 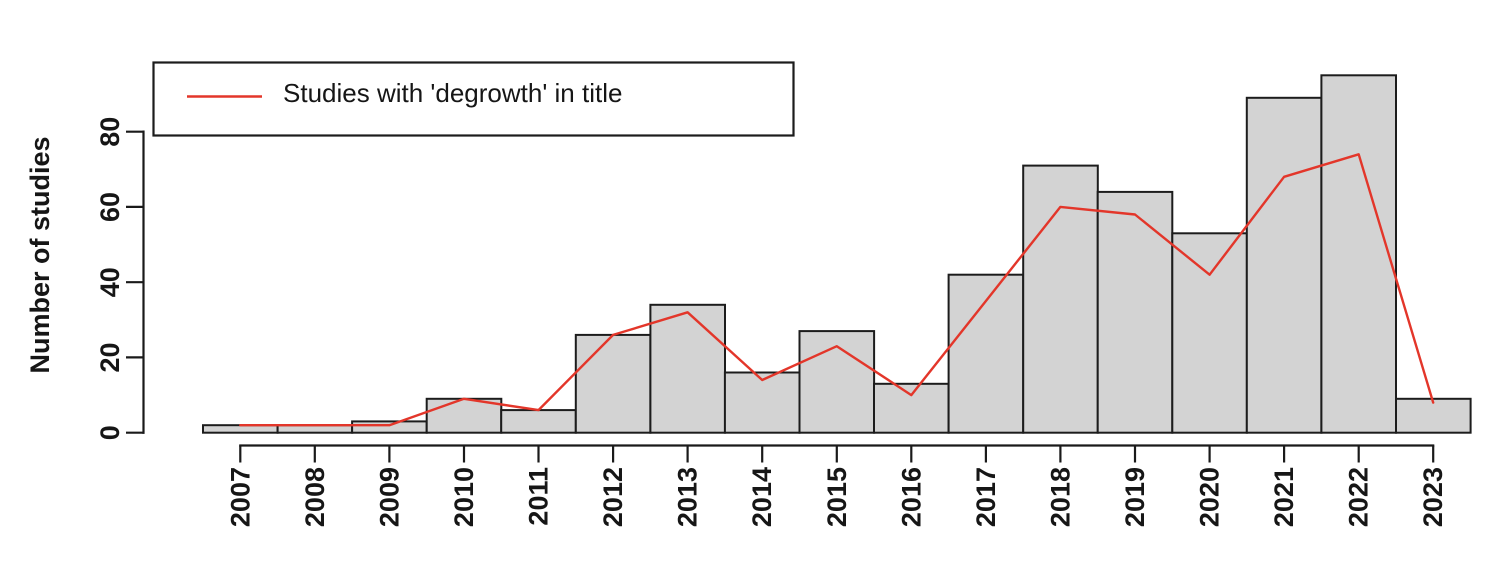 What do you see at coordinates (986, 497) in the screenshot?
I see `x-tick-label-2017: 2017` at bounding box center [986, 497].